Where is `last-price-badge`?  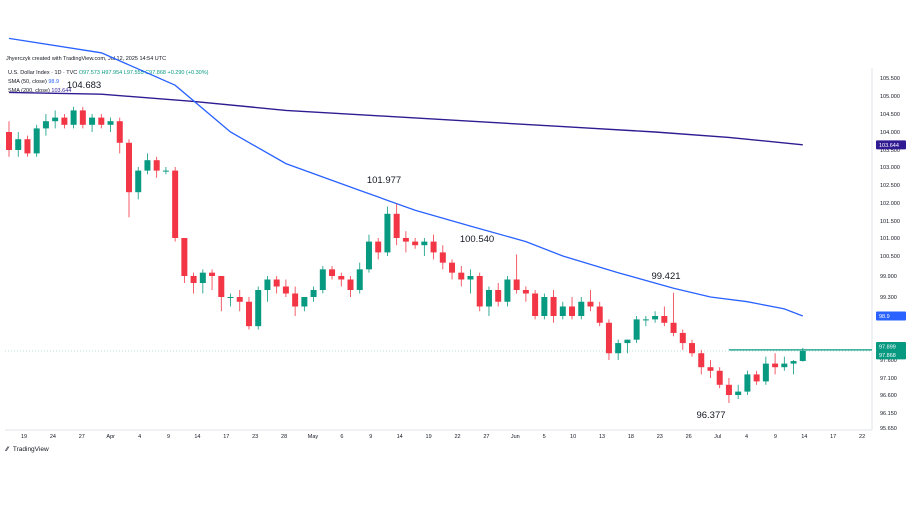
last-price-badge is located at coordinates (891, 355).